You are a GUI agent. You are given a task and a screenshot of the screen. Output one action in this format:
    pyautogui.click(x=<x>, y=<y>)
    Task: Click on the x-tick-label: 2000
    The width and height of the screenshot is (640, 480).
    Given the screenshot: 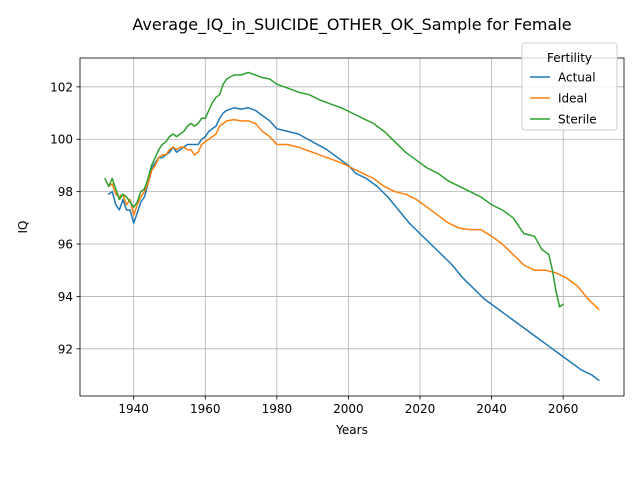 What is the action you would take?
    pyautogui.click(x=348, y=409)
    